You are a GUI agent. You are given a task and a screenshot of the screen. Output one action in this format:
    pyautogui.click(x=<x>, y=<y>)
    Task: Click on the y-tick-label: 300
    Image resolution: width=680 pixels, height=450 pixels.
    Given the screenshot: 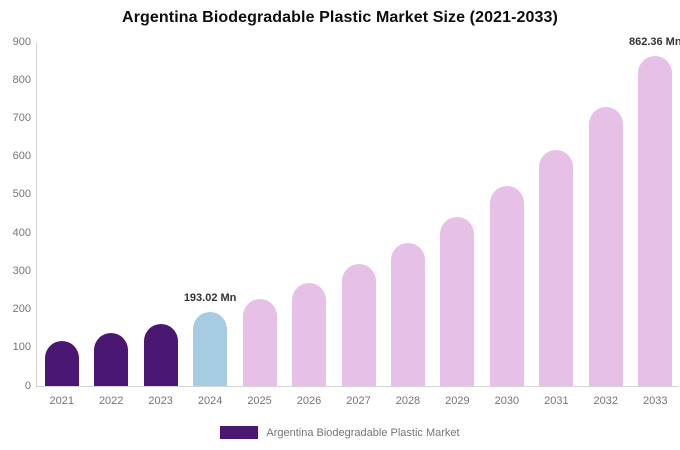 What is the action you would take?
    pyautogui.click(x=21, y=270)
    